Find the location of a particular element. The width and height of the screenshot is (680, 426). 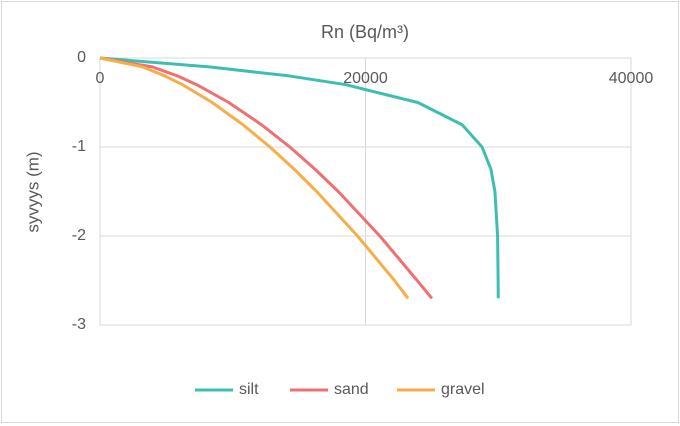

x-tick-label: 20000 is located at coordinates (365, 78).